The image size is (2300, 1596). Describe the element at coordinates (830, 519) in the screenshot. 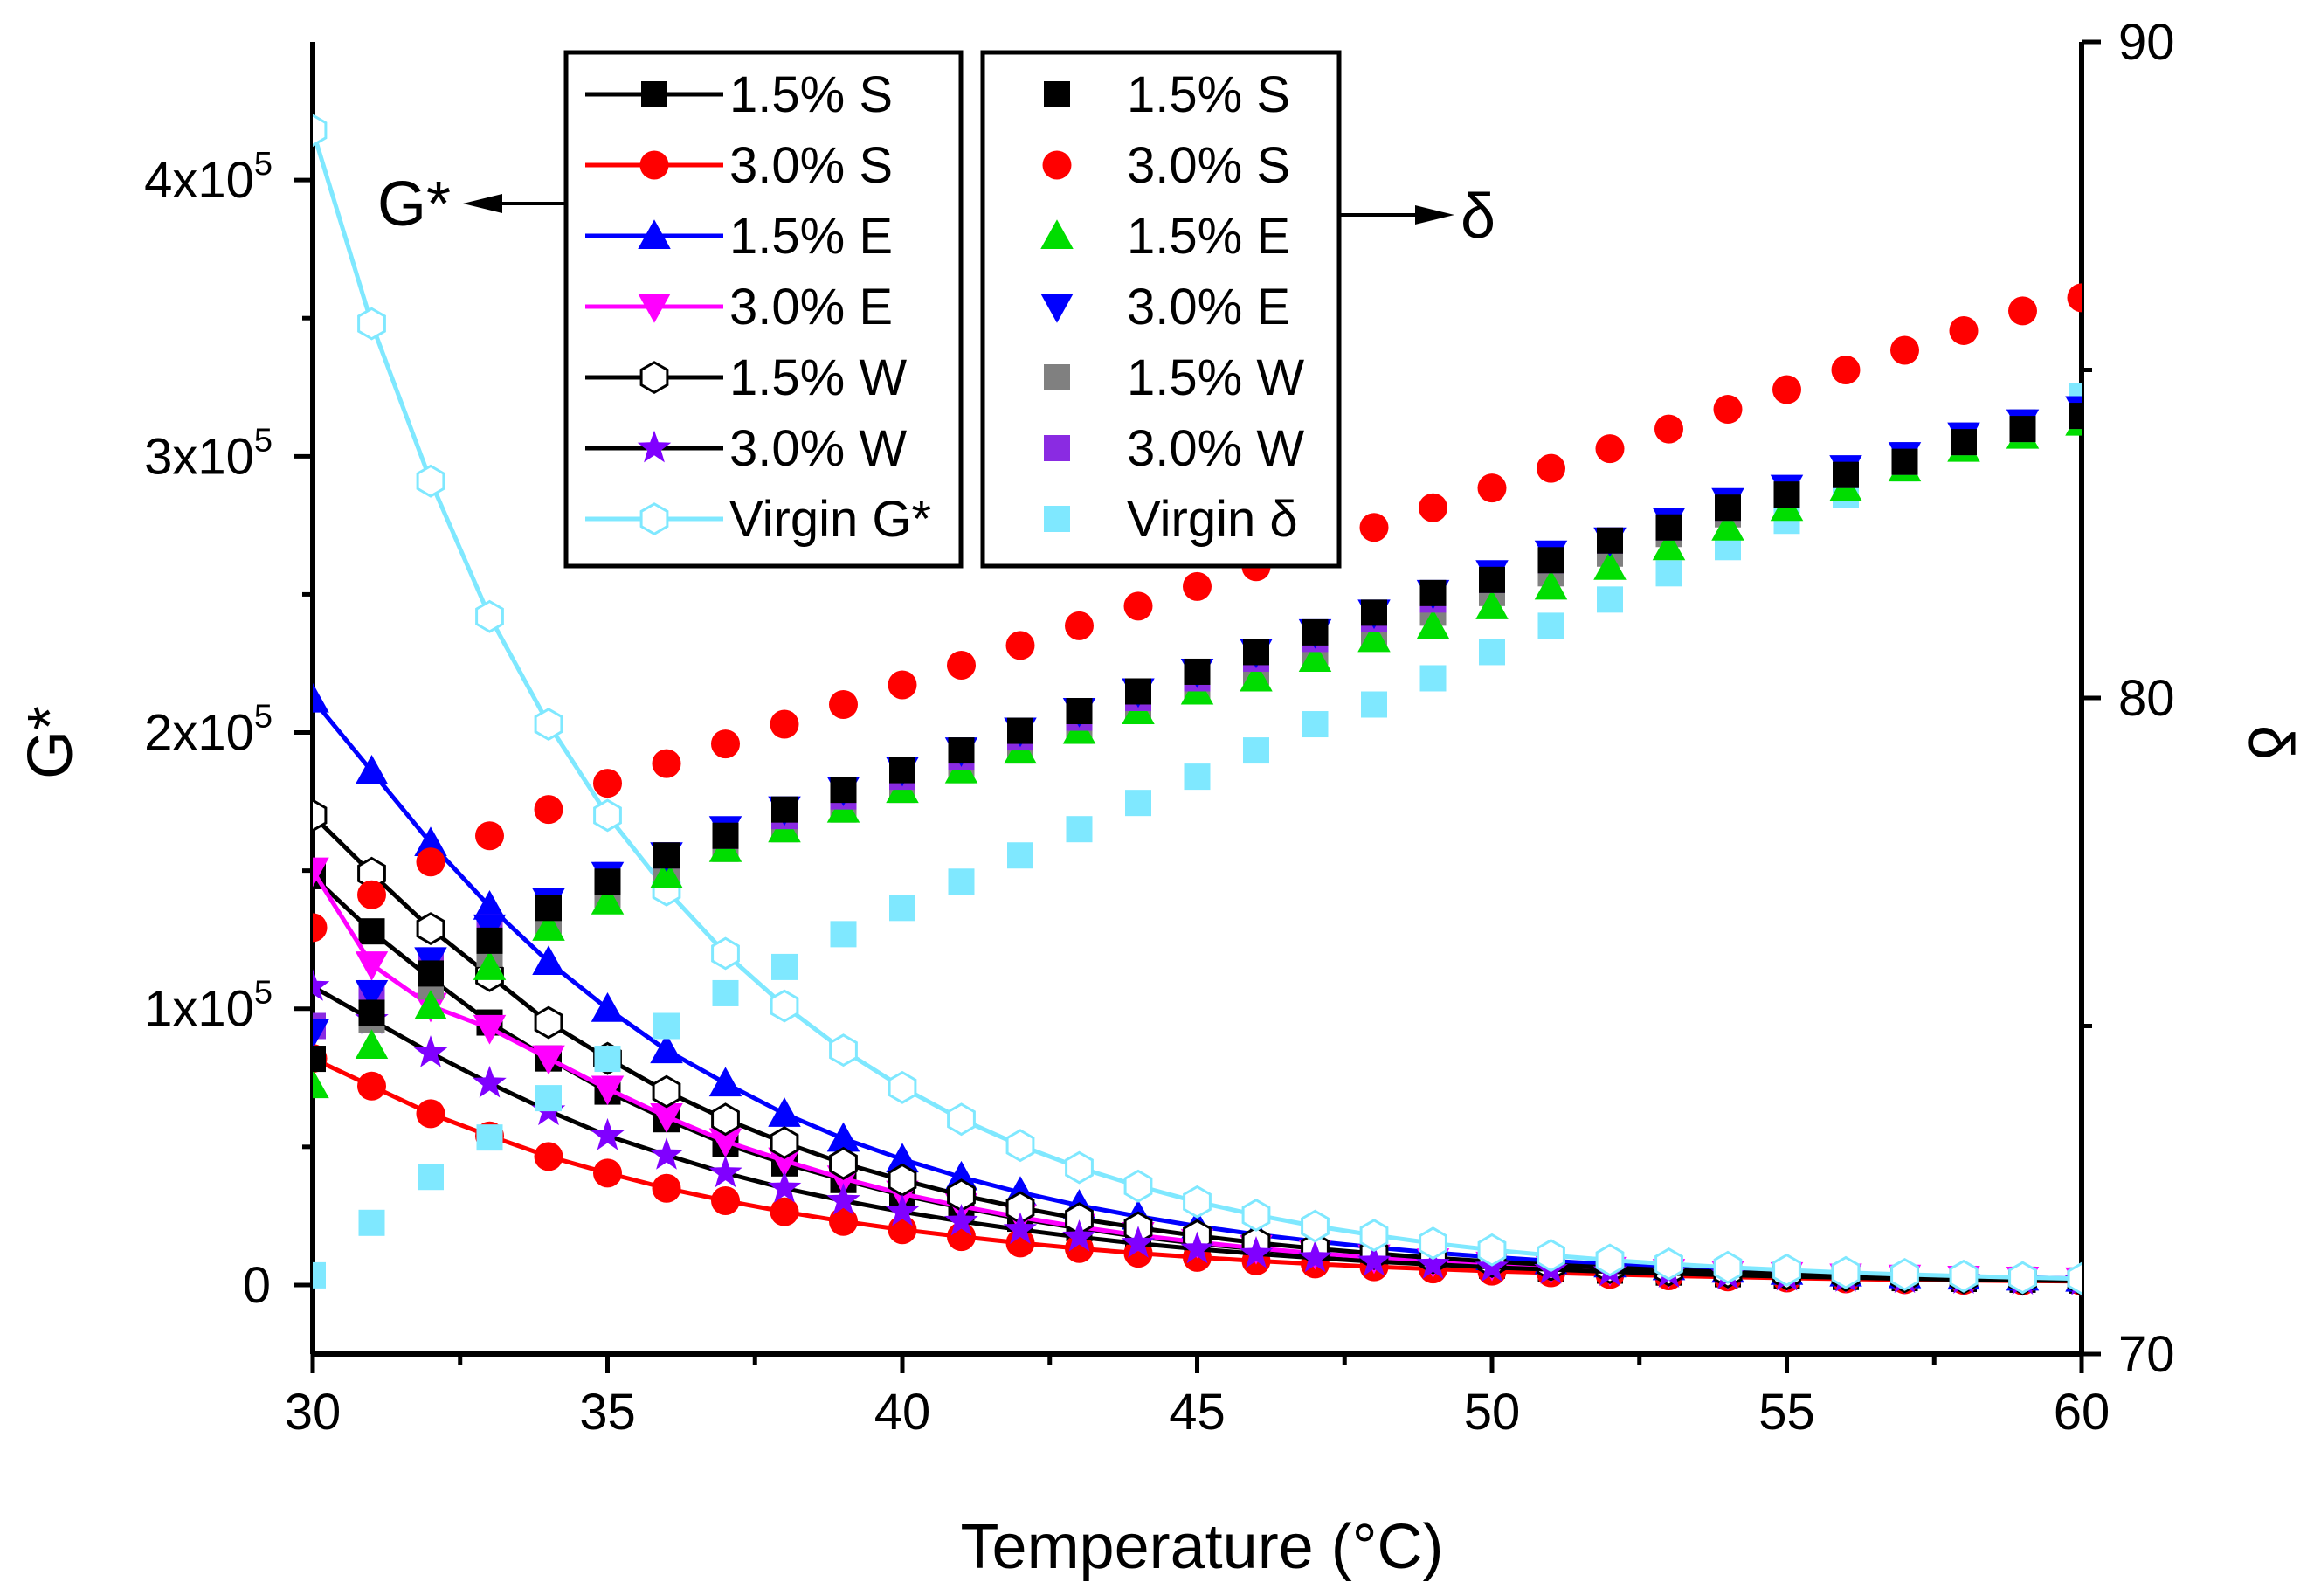

I see `legend-label: Virgin G*` at that location.